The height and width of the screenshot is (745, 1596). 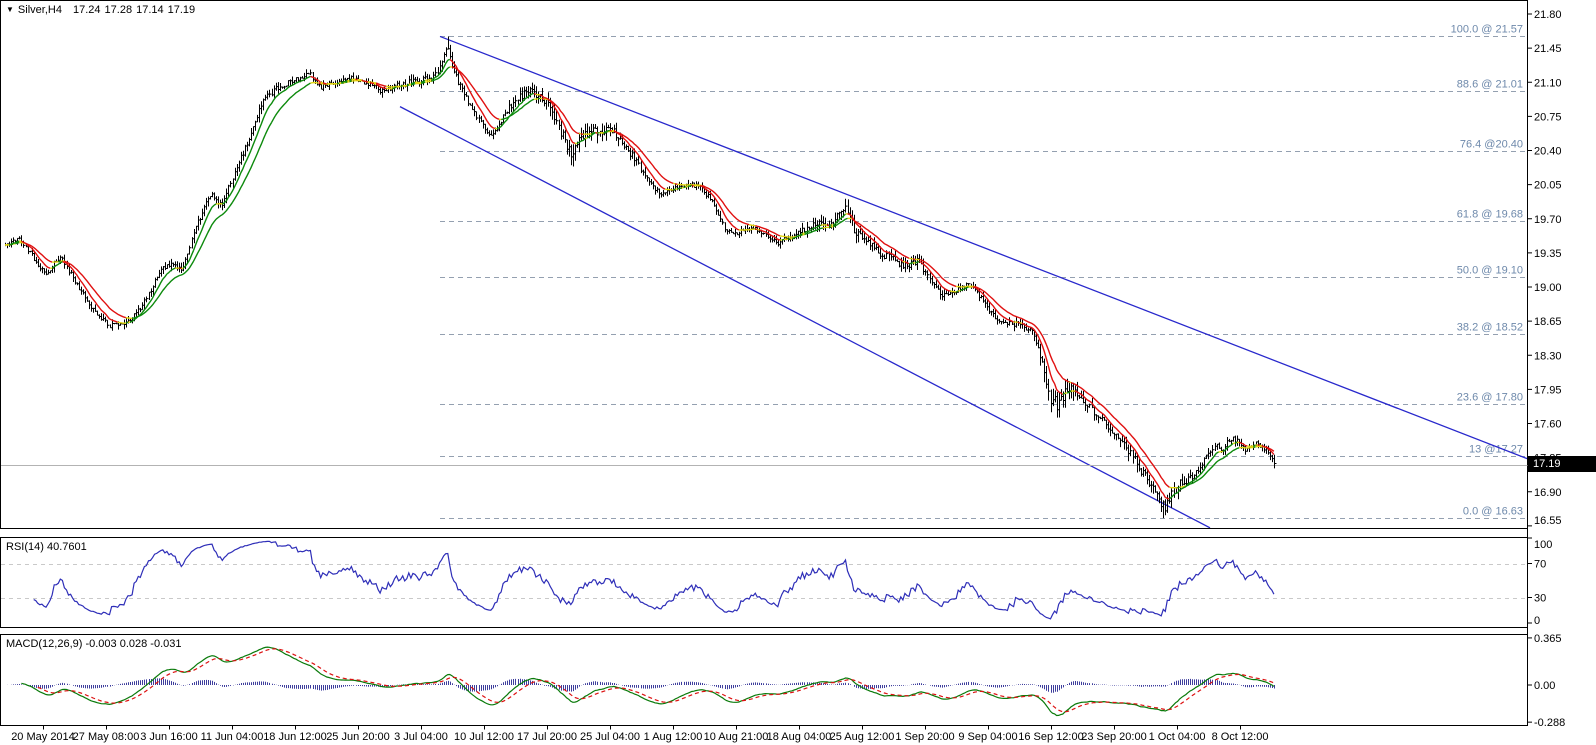 What do you see at coordinates (484, 737) in the screenshot?
I see `time-axis-label: 10 Jul 12:00` at bounding box center [484, 737].